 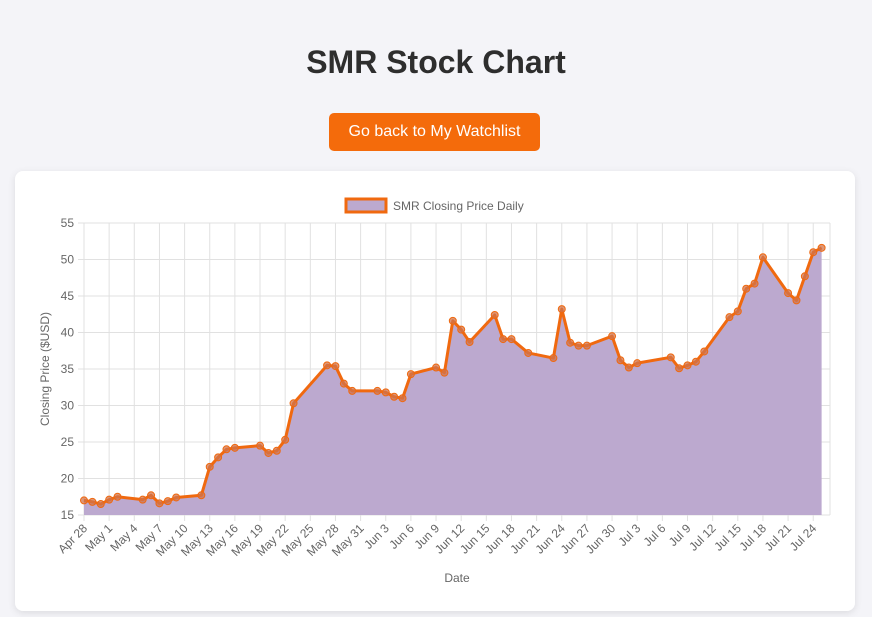 What do you see at coordinates (401, 536) in the screenshot?
I see `x-tick-label: Jun 6` at bounding box center [401, 536].